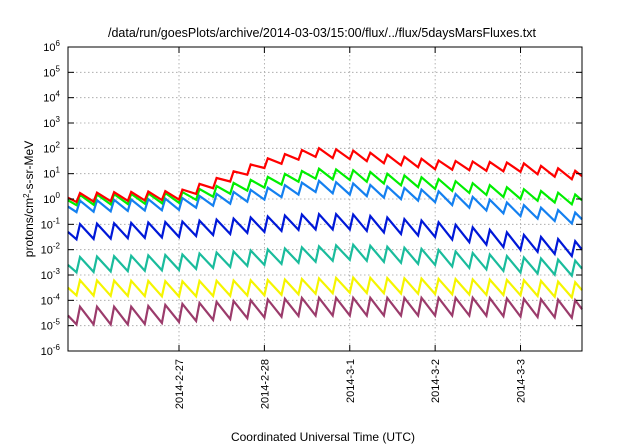  What do you see at coordinates (51, 325) in the screenshot?
I see `y-tick-label: 10⁻⁵` at bounding box center [51, 325].